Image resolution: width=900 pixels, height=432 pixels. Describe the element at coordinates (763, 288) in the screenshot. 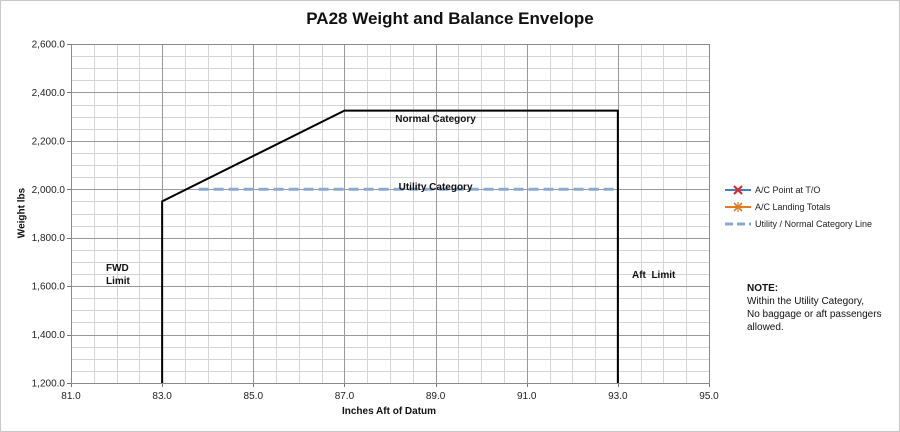

I see `note-title: NOTE:` at that location.